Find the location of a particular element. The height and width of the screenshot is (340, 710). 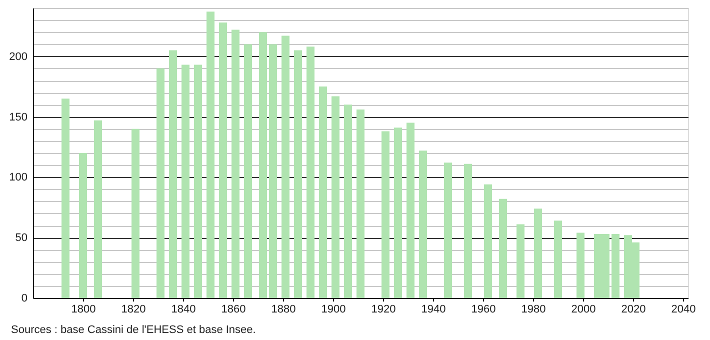

y-tick-label: 100 is located at coordinates (18, 178).